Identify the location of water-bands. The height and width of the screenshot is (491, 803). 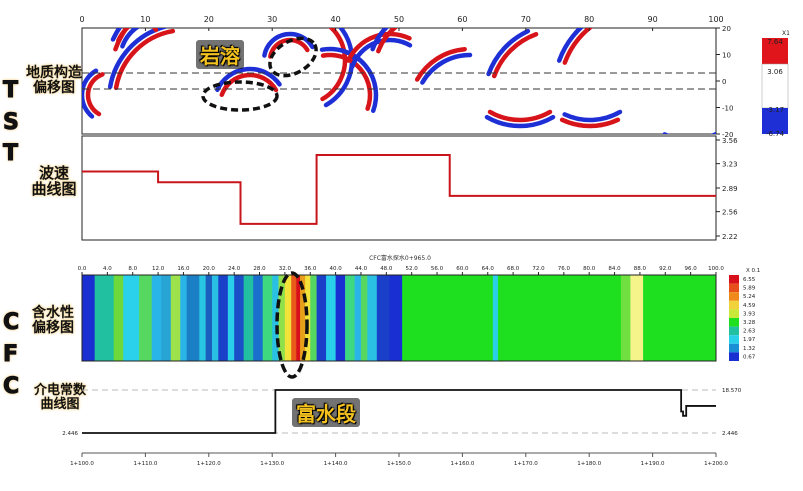
(399, 318).